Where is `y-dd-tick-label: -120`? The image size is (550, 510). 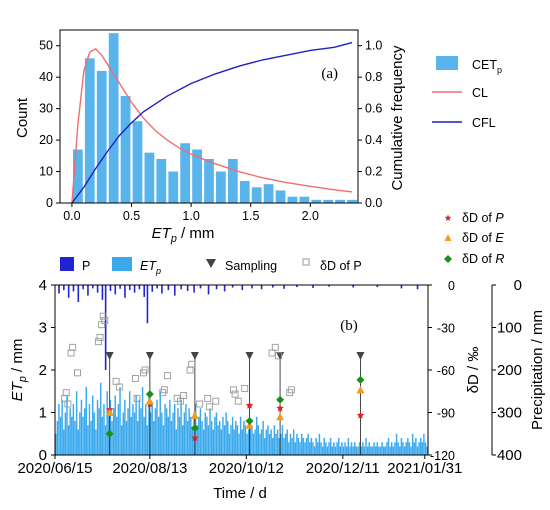 y-dd-tick-label: -120 is located at coordinates (442, 456).